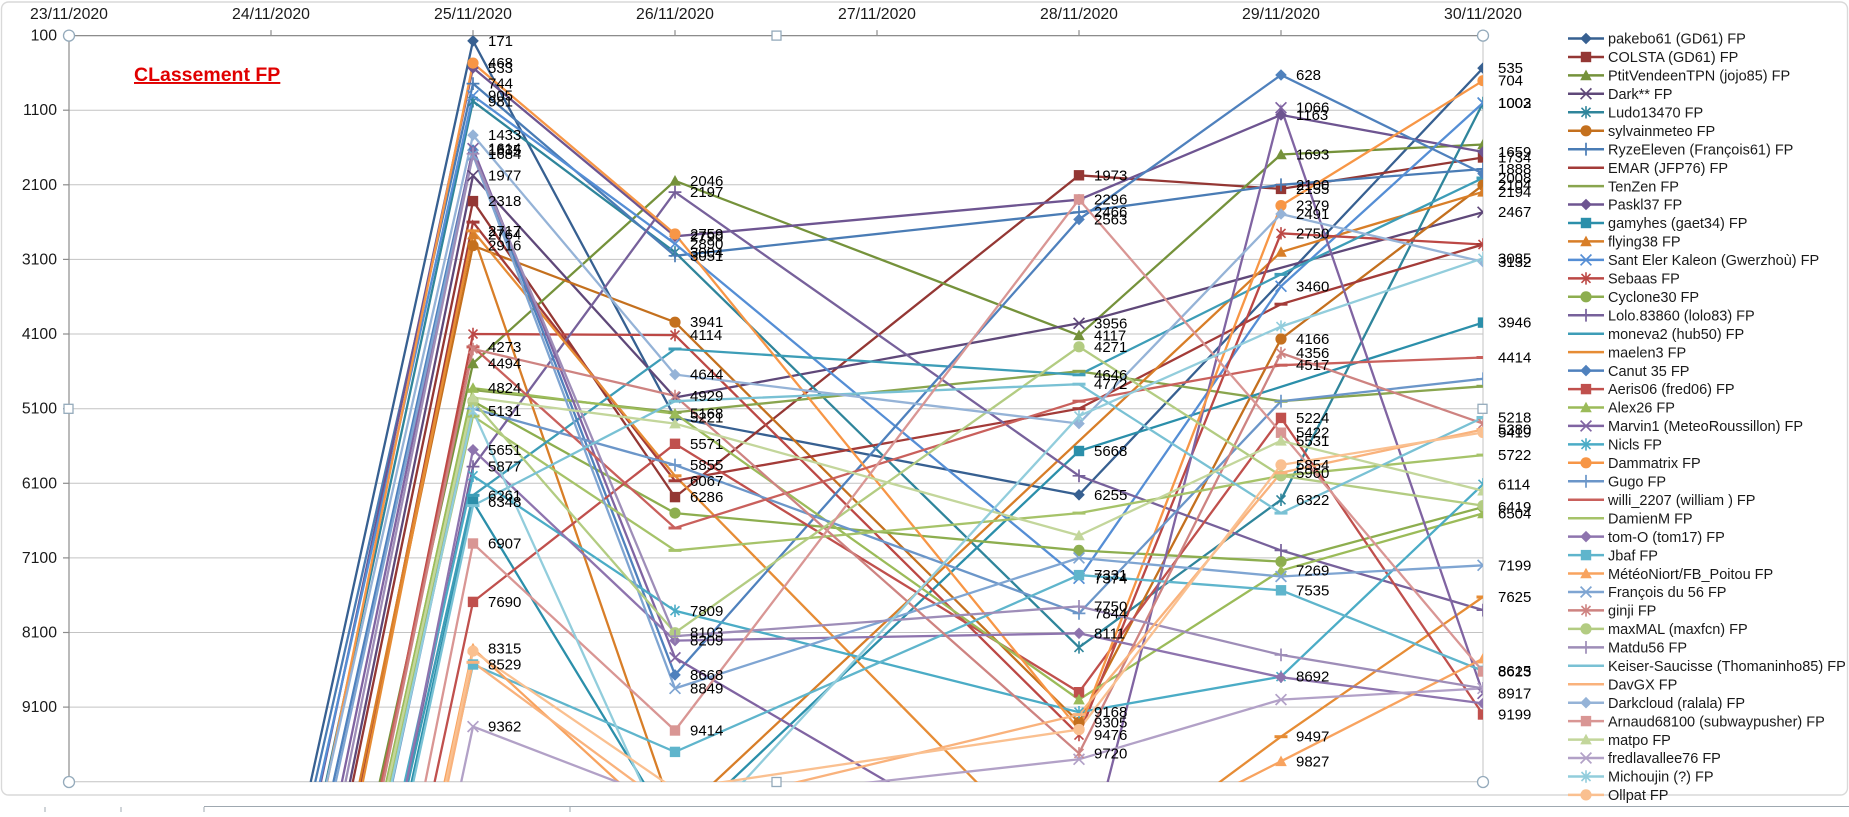 Image resolution: width=1849 pixels, height=817 pixels. I want to click on svg-text: 1433, so click(504, 135).